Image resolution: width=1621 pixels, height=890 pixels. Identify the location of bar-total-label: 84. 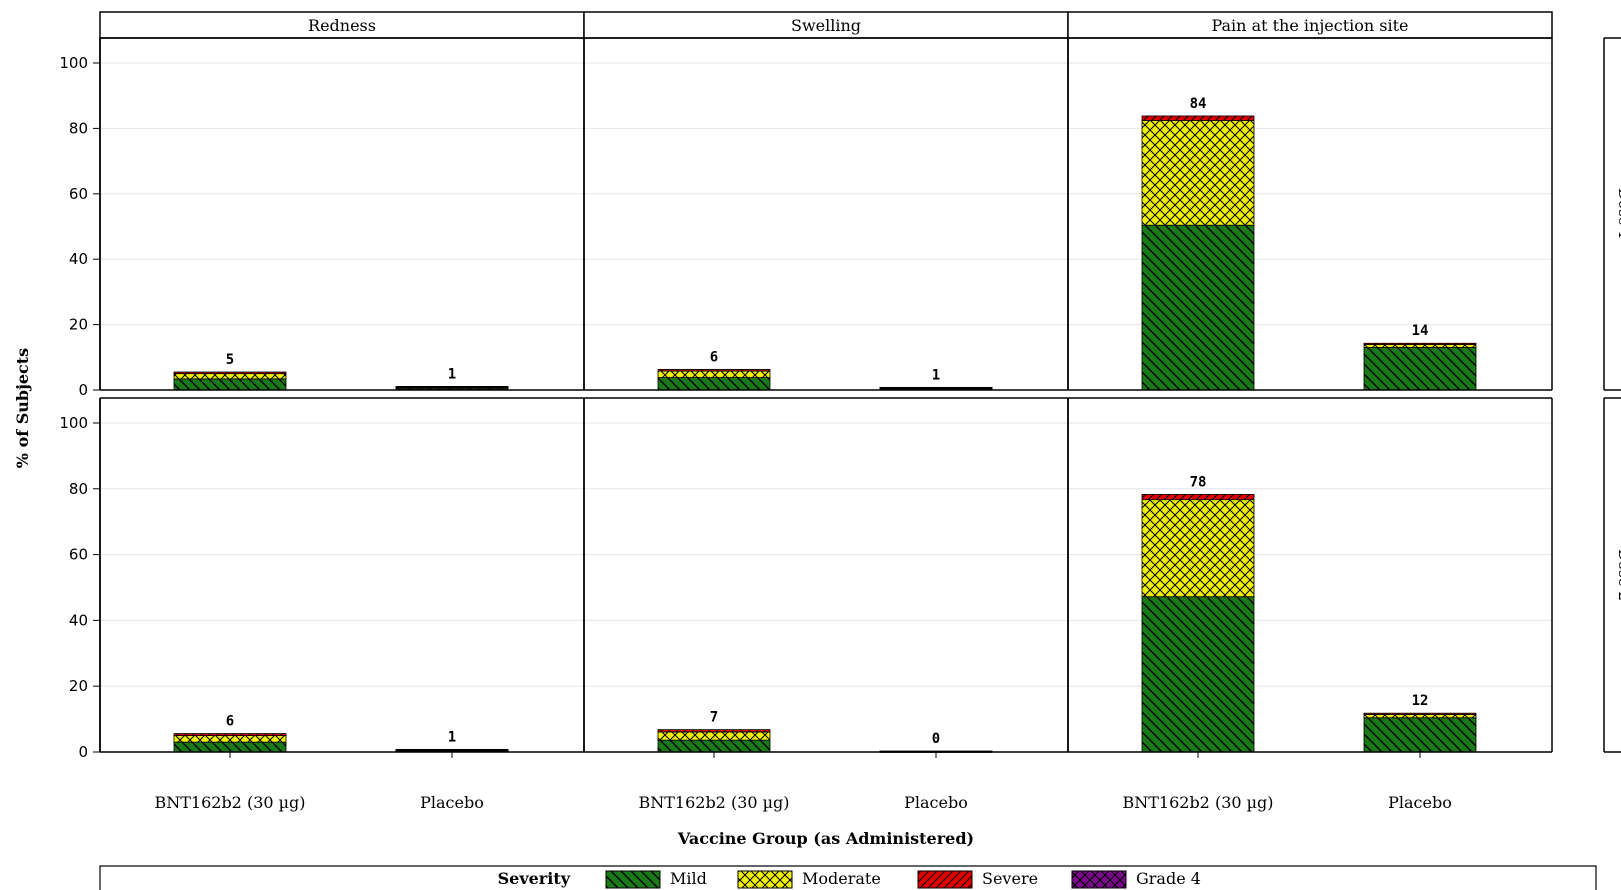
(1198, 104).